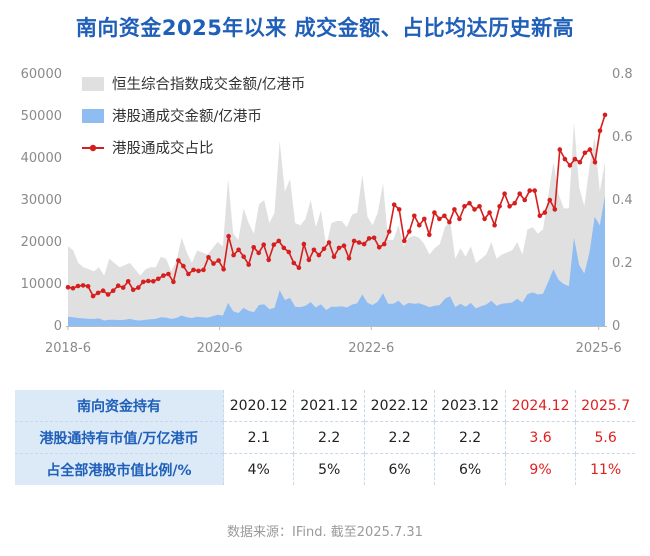 The image size is (650, 556). Describe the element at coordinates (599, 348) in the screenshot. I see `x-tick-label: 2025-6` at that location.